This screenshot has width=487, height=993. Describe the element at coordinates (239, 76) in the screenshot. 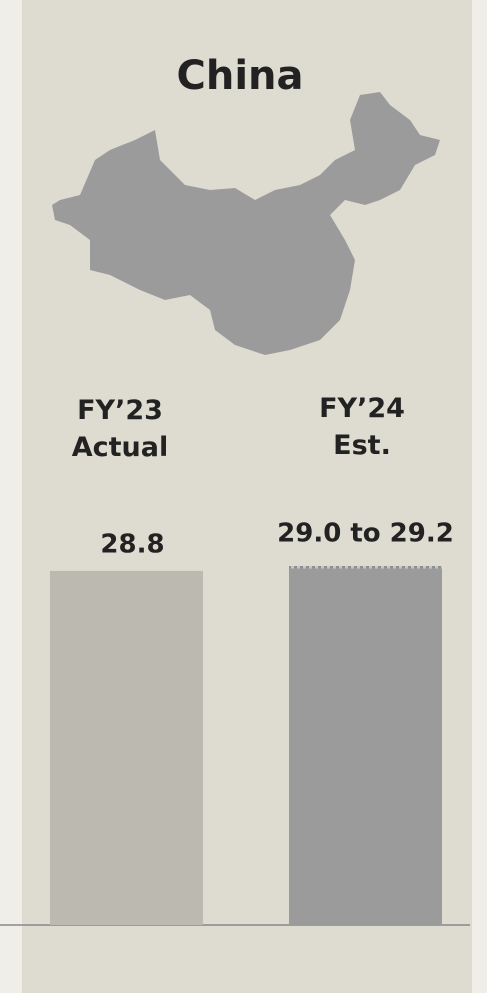

I see `chart-title: China` at that location.